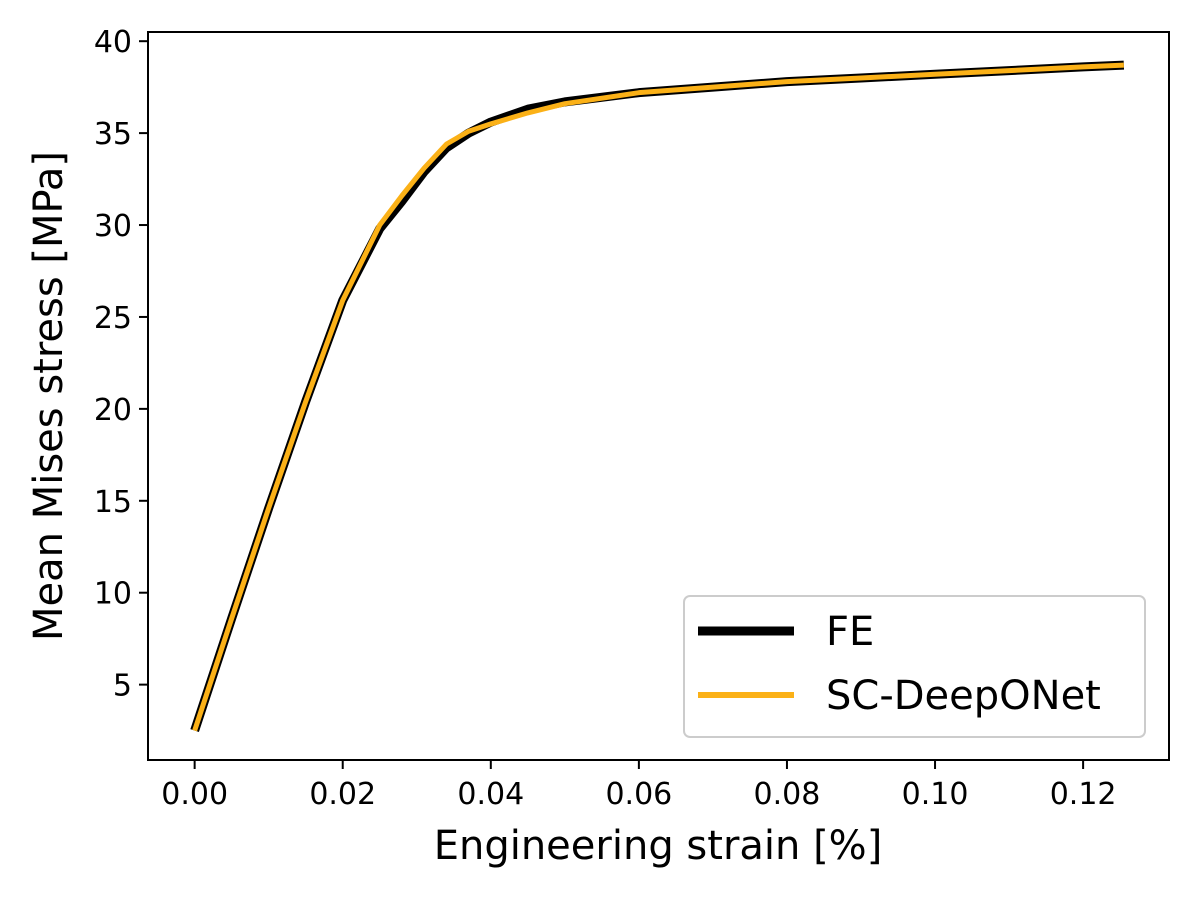 The image size is (1196, 897). I want to click on x-tick-label: 0.04, so click(490, 794).